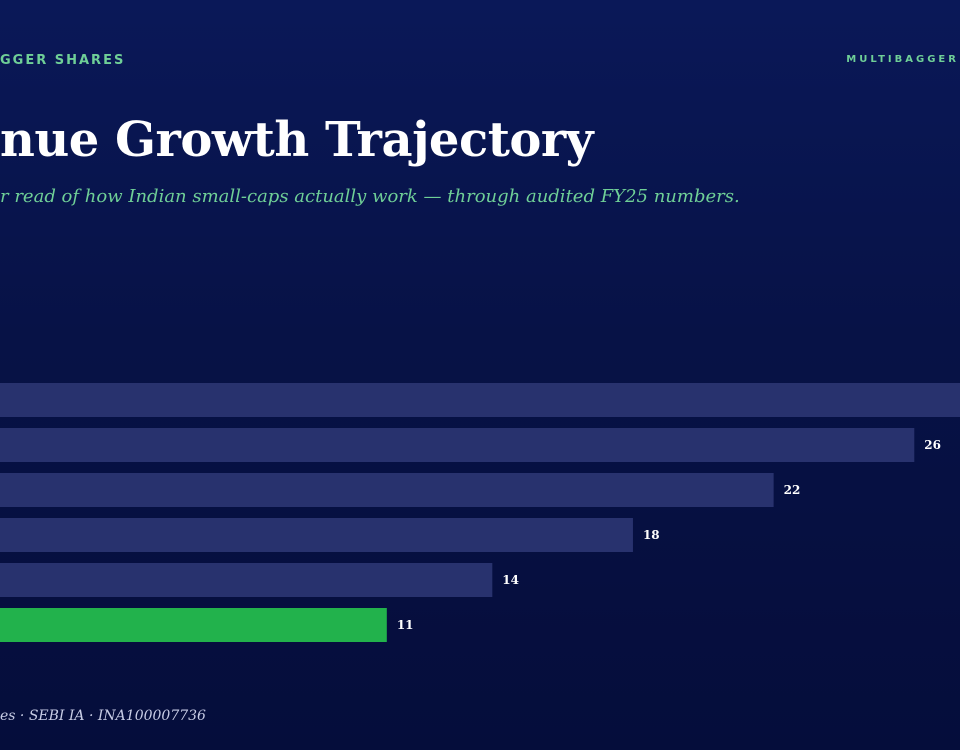 This screenshot has height=750, width=960. I want to click on footer-disclaimer: es · SEBI IA · INA100007736, so click(103, 716).